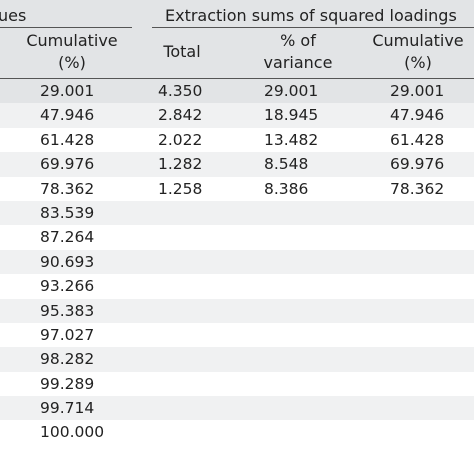 This screenshot has height=474, width=474. Describe the element at coordinates (237, 286) in the screenshot. I see `table-row: 93.266` at that location.